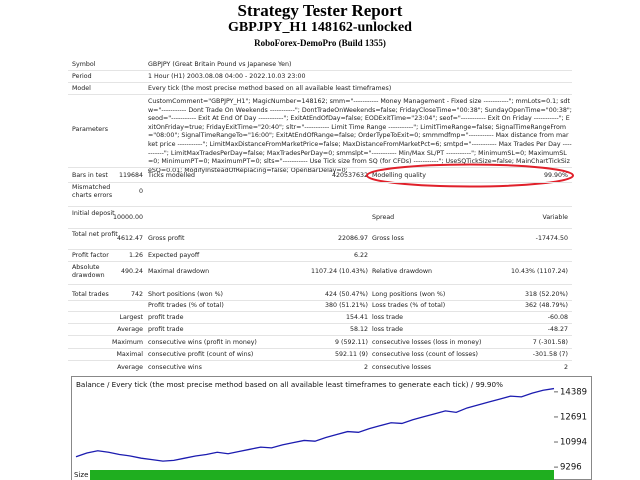 The height and width of the screenshot is (480, 640). I want to click on size-strip, so click(313, 475).